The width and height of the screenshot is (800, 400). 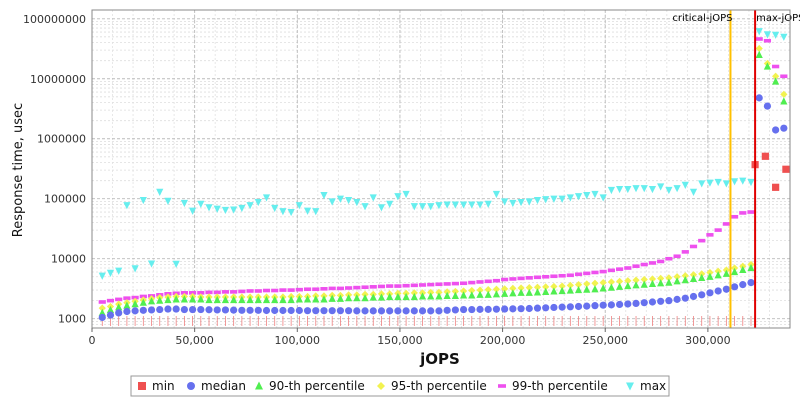 What do you see at coordinates (708, 340) in the screenshot?
I see `x-tick-label: 300,000` at bounding box center [708, 340].